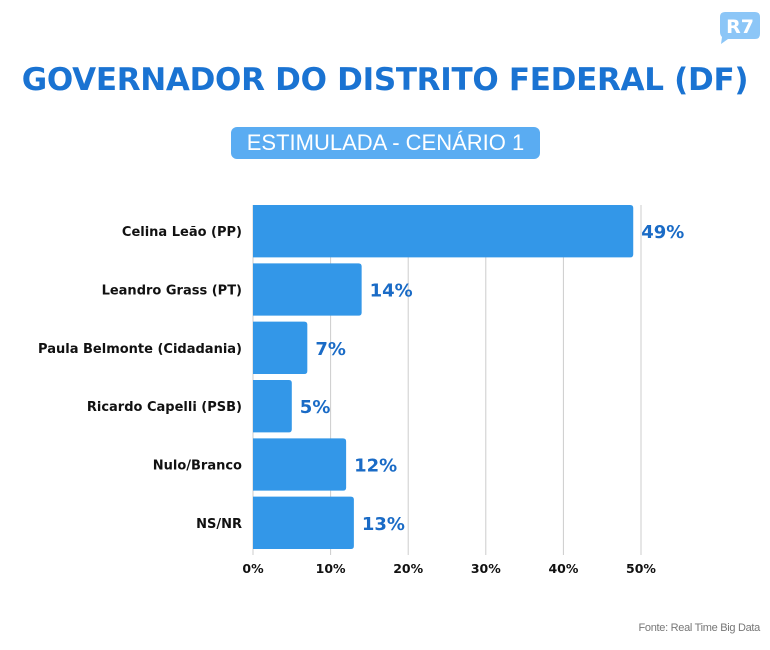  I want to click on category-label: NS/NR, so click(219, 524).